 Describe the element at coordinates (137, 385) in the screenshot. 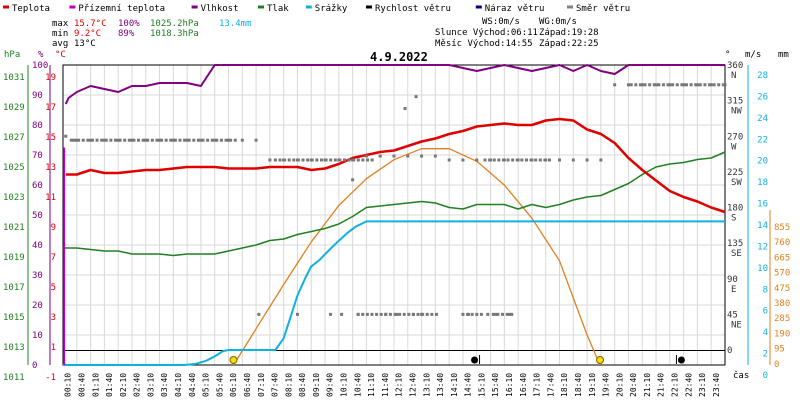

I see `x-tick-label: 02:40` at that location.